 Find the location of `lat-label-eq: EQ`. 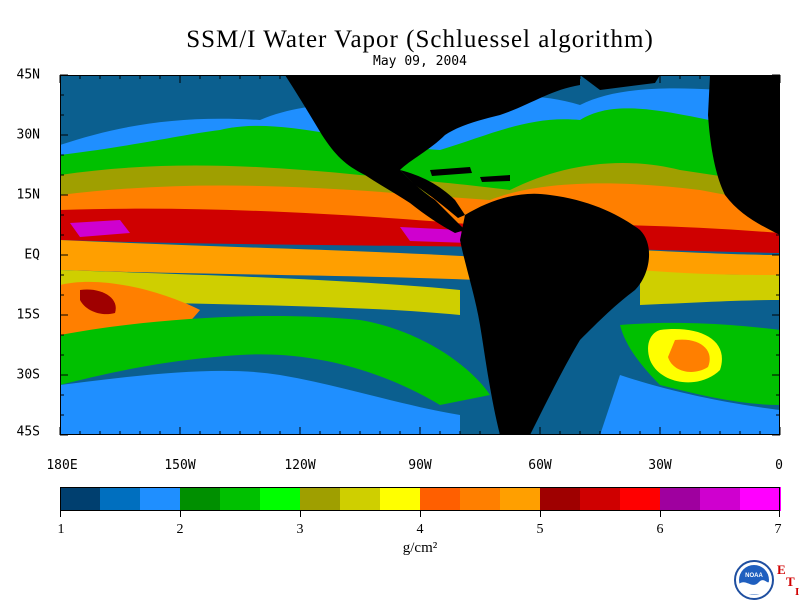

lat-label-eq: EQ is located at coordinates (32, 255).